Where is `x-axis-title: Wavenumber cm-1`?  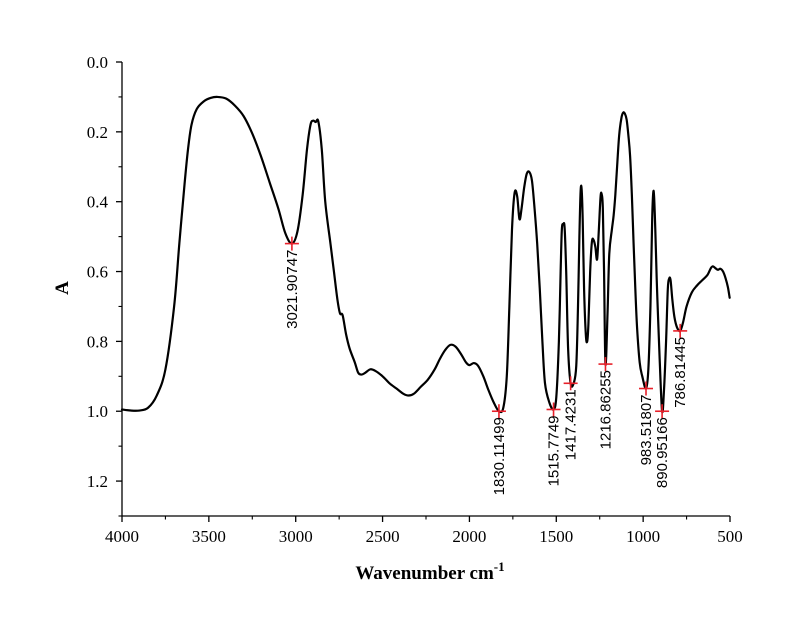
x-axis-title: Wavenumber cm-1 is located at coordinates (429, 571).